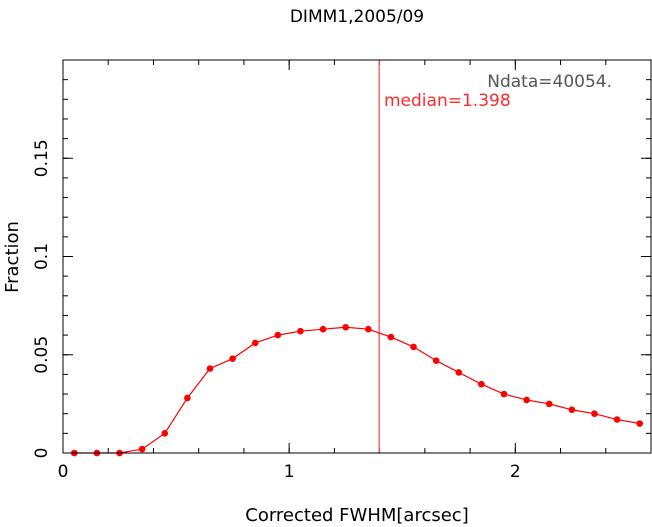 The height and width of the screenshot is (527, 652). What do you see at coordinates (447, 101) in the screenshot?
I see `median-annotation: median=1.398` at bounding box center [447, 101].